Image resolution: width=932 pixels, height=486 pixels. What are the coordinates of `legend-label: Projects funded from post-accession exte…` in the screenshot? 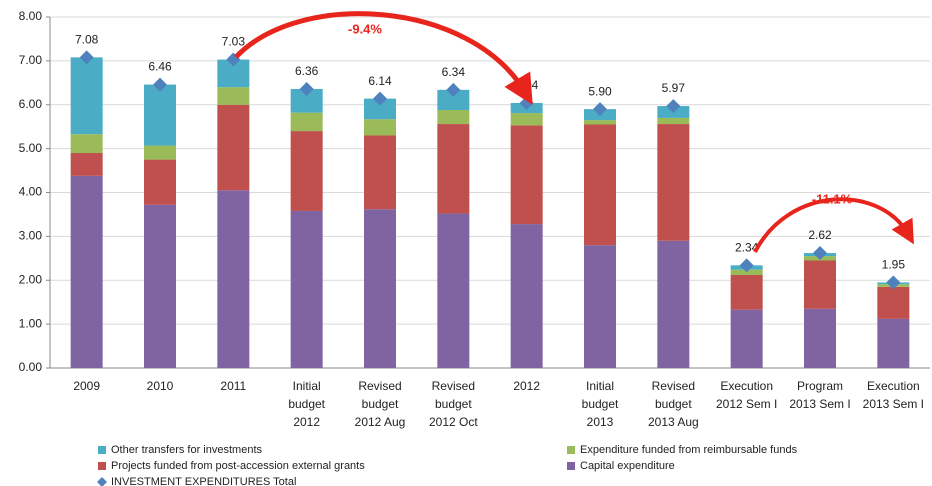 It's located at (238, 466).